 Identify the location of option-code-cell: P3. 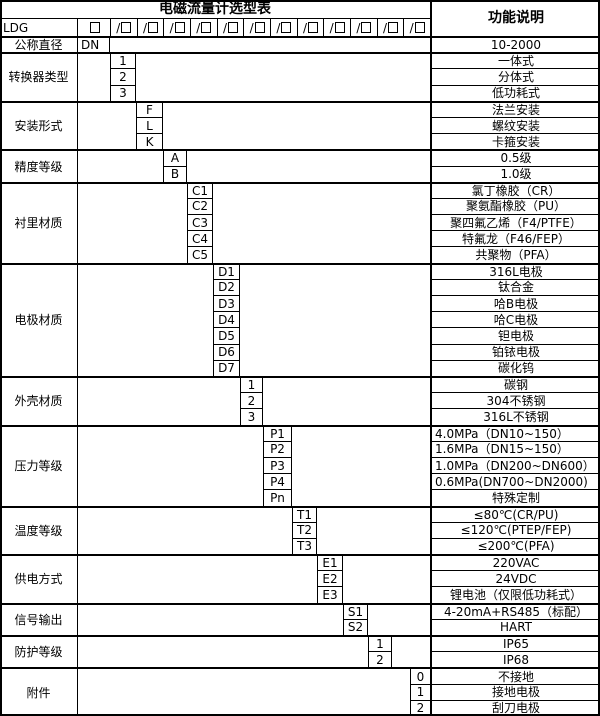
(277, 465).